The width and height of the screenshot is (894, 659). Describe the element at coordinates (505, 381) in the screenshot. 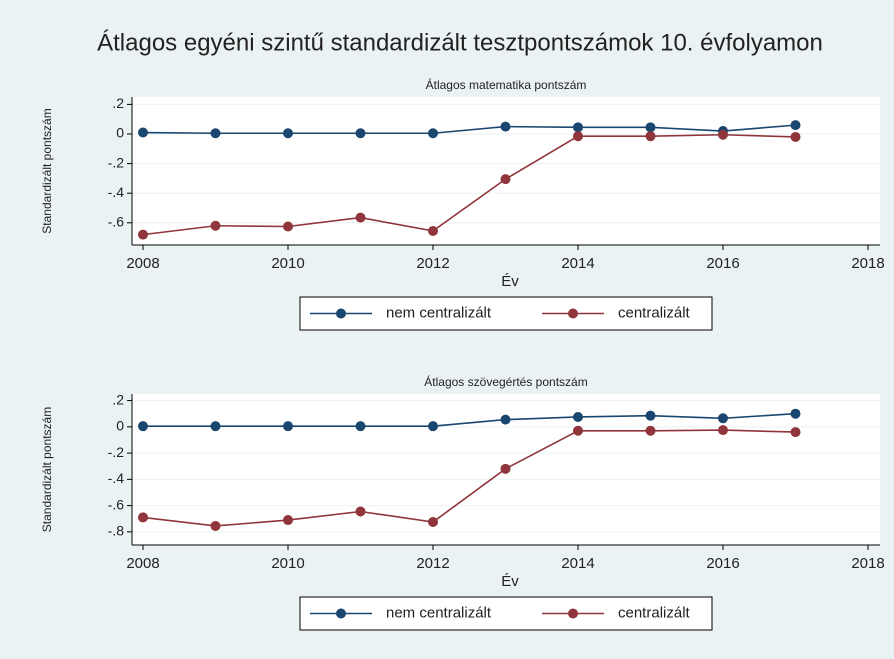

I see `chart-title: Átlagos szövegértés pontszám` at that location.